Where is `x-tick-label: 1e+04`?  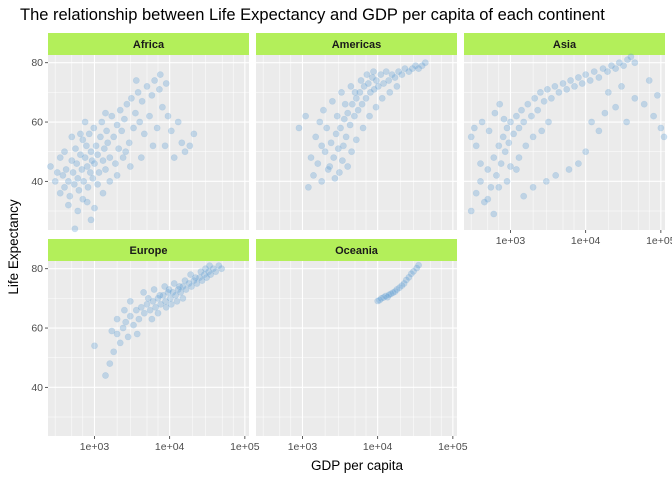
x-tick-label: 1e+04 is located at coordinates (378, 447).